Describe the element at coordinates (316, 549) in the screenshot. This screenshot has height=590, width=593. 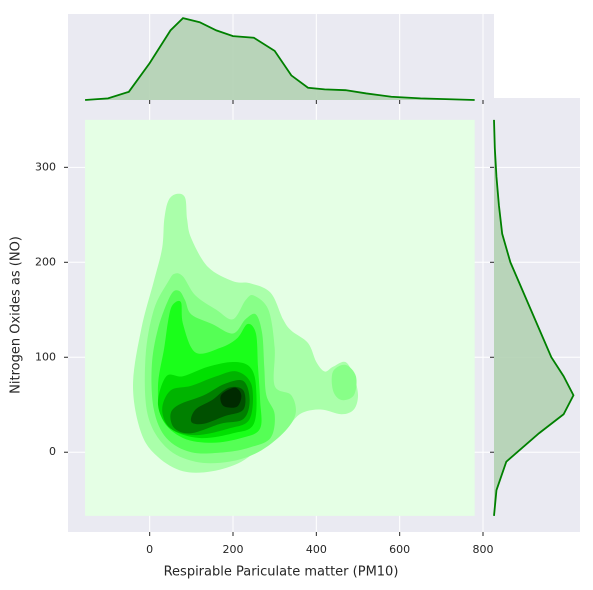
I see `x-tick-label: 400` at that location.